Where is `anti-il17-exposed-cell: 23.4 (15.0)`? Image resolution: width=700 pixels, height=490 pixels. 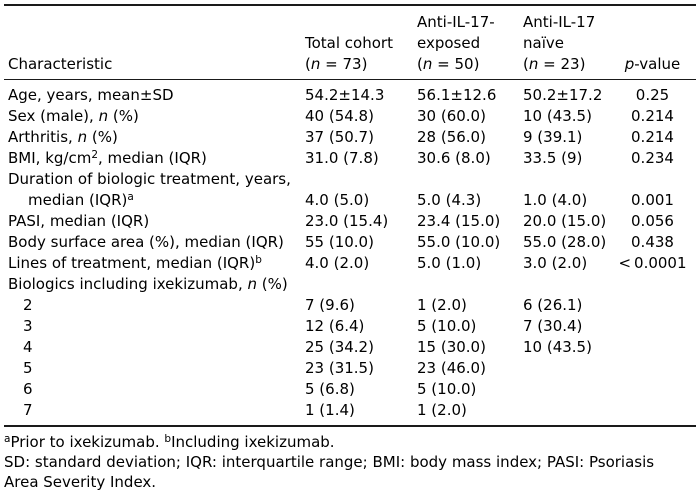 anti-il17-exposed-cell: 23.4 (15.0) is located at coordinates (459, 221).